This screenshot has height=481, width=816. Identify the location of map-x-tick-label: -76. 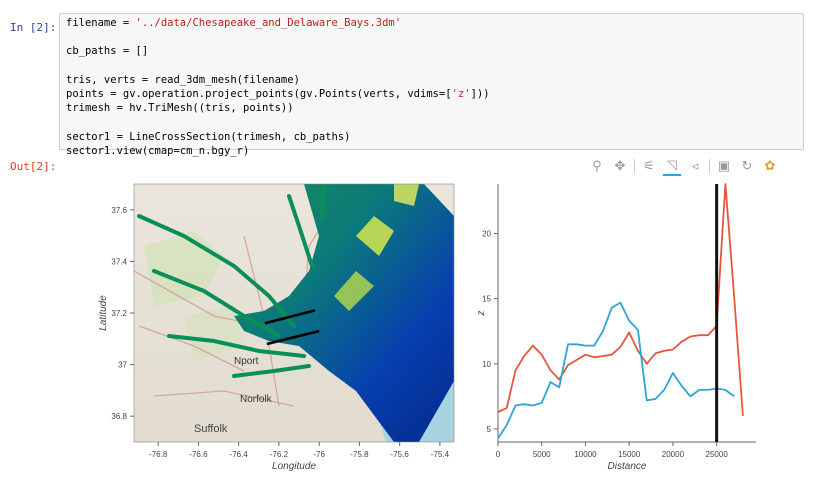
(319, 454).